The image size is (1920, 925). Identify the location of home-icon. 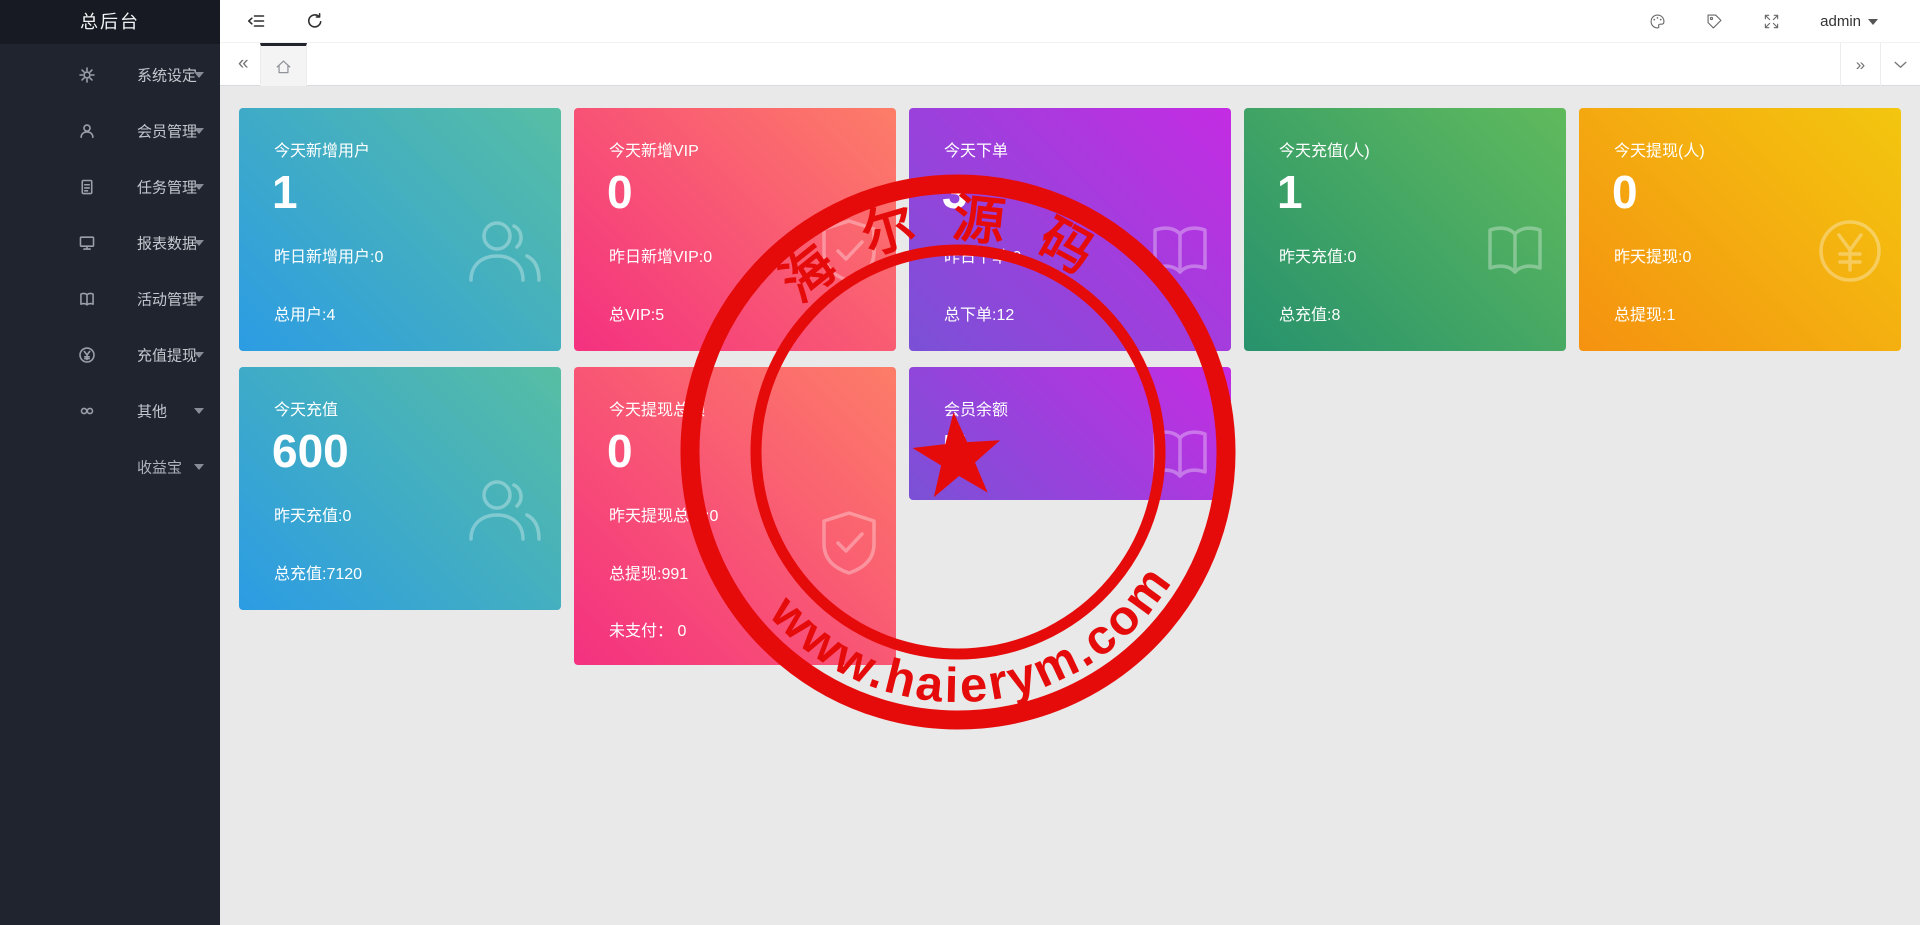
(283, 66).